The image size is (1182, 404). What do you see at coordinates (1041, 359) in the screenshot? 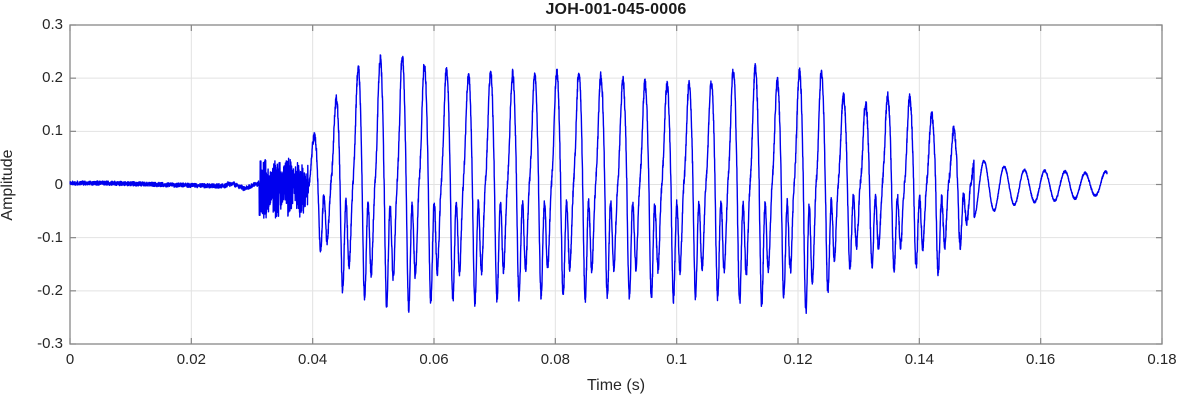
I see `x-tick-label: 0.16` at bounding box center [1041, 359].